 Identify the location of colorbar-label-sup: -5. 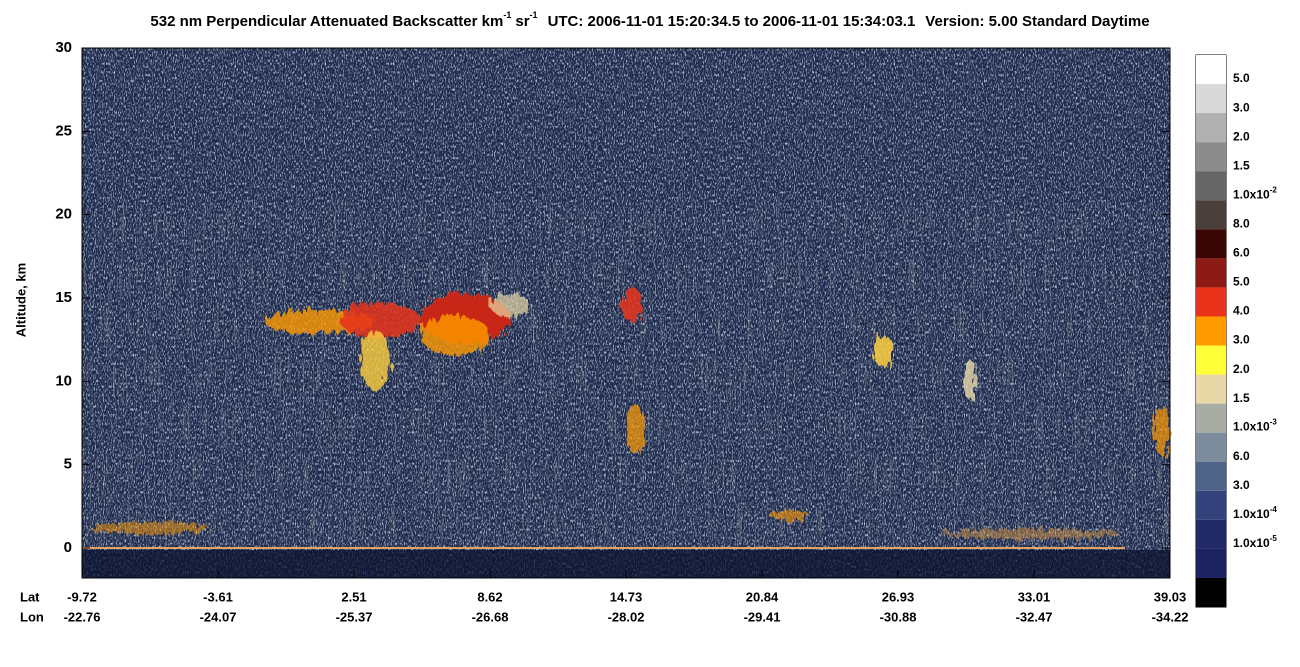
(1274, 538).